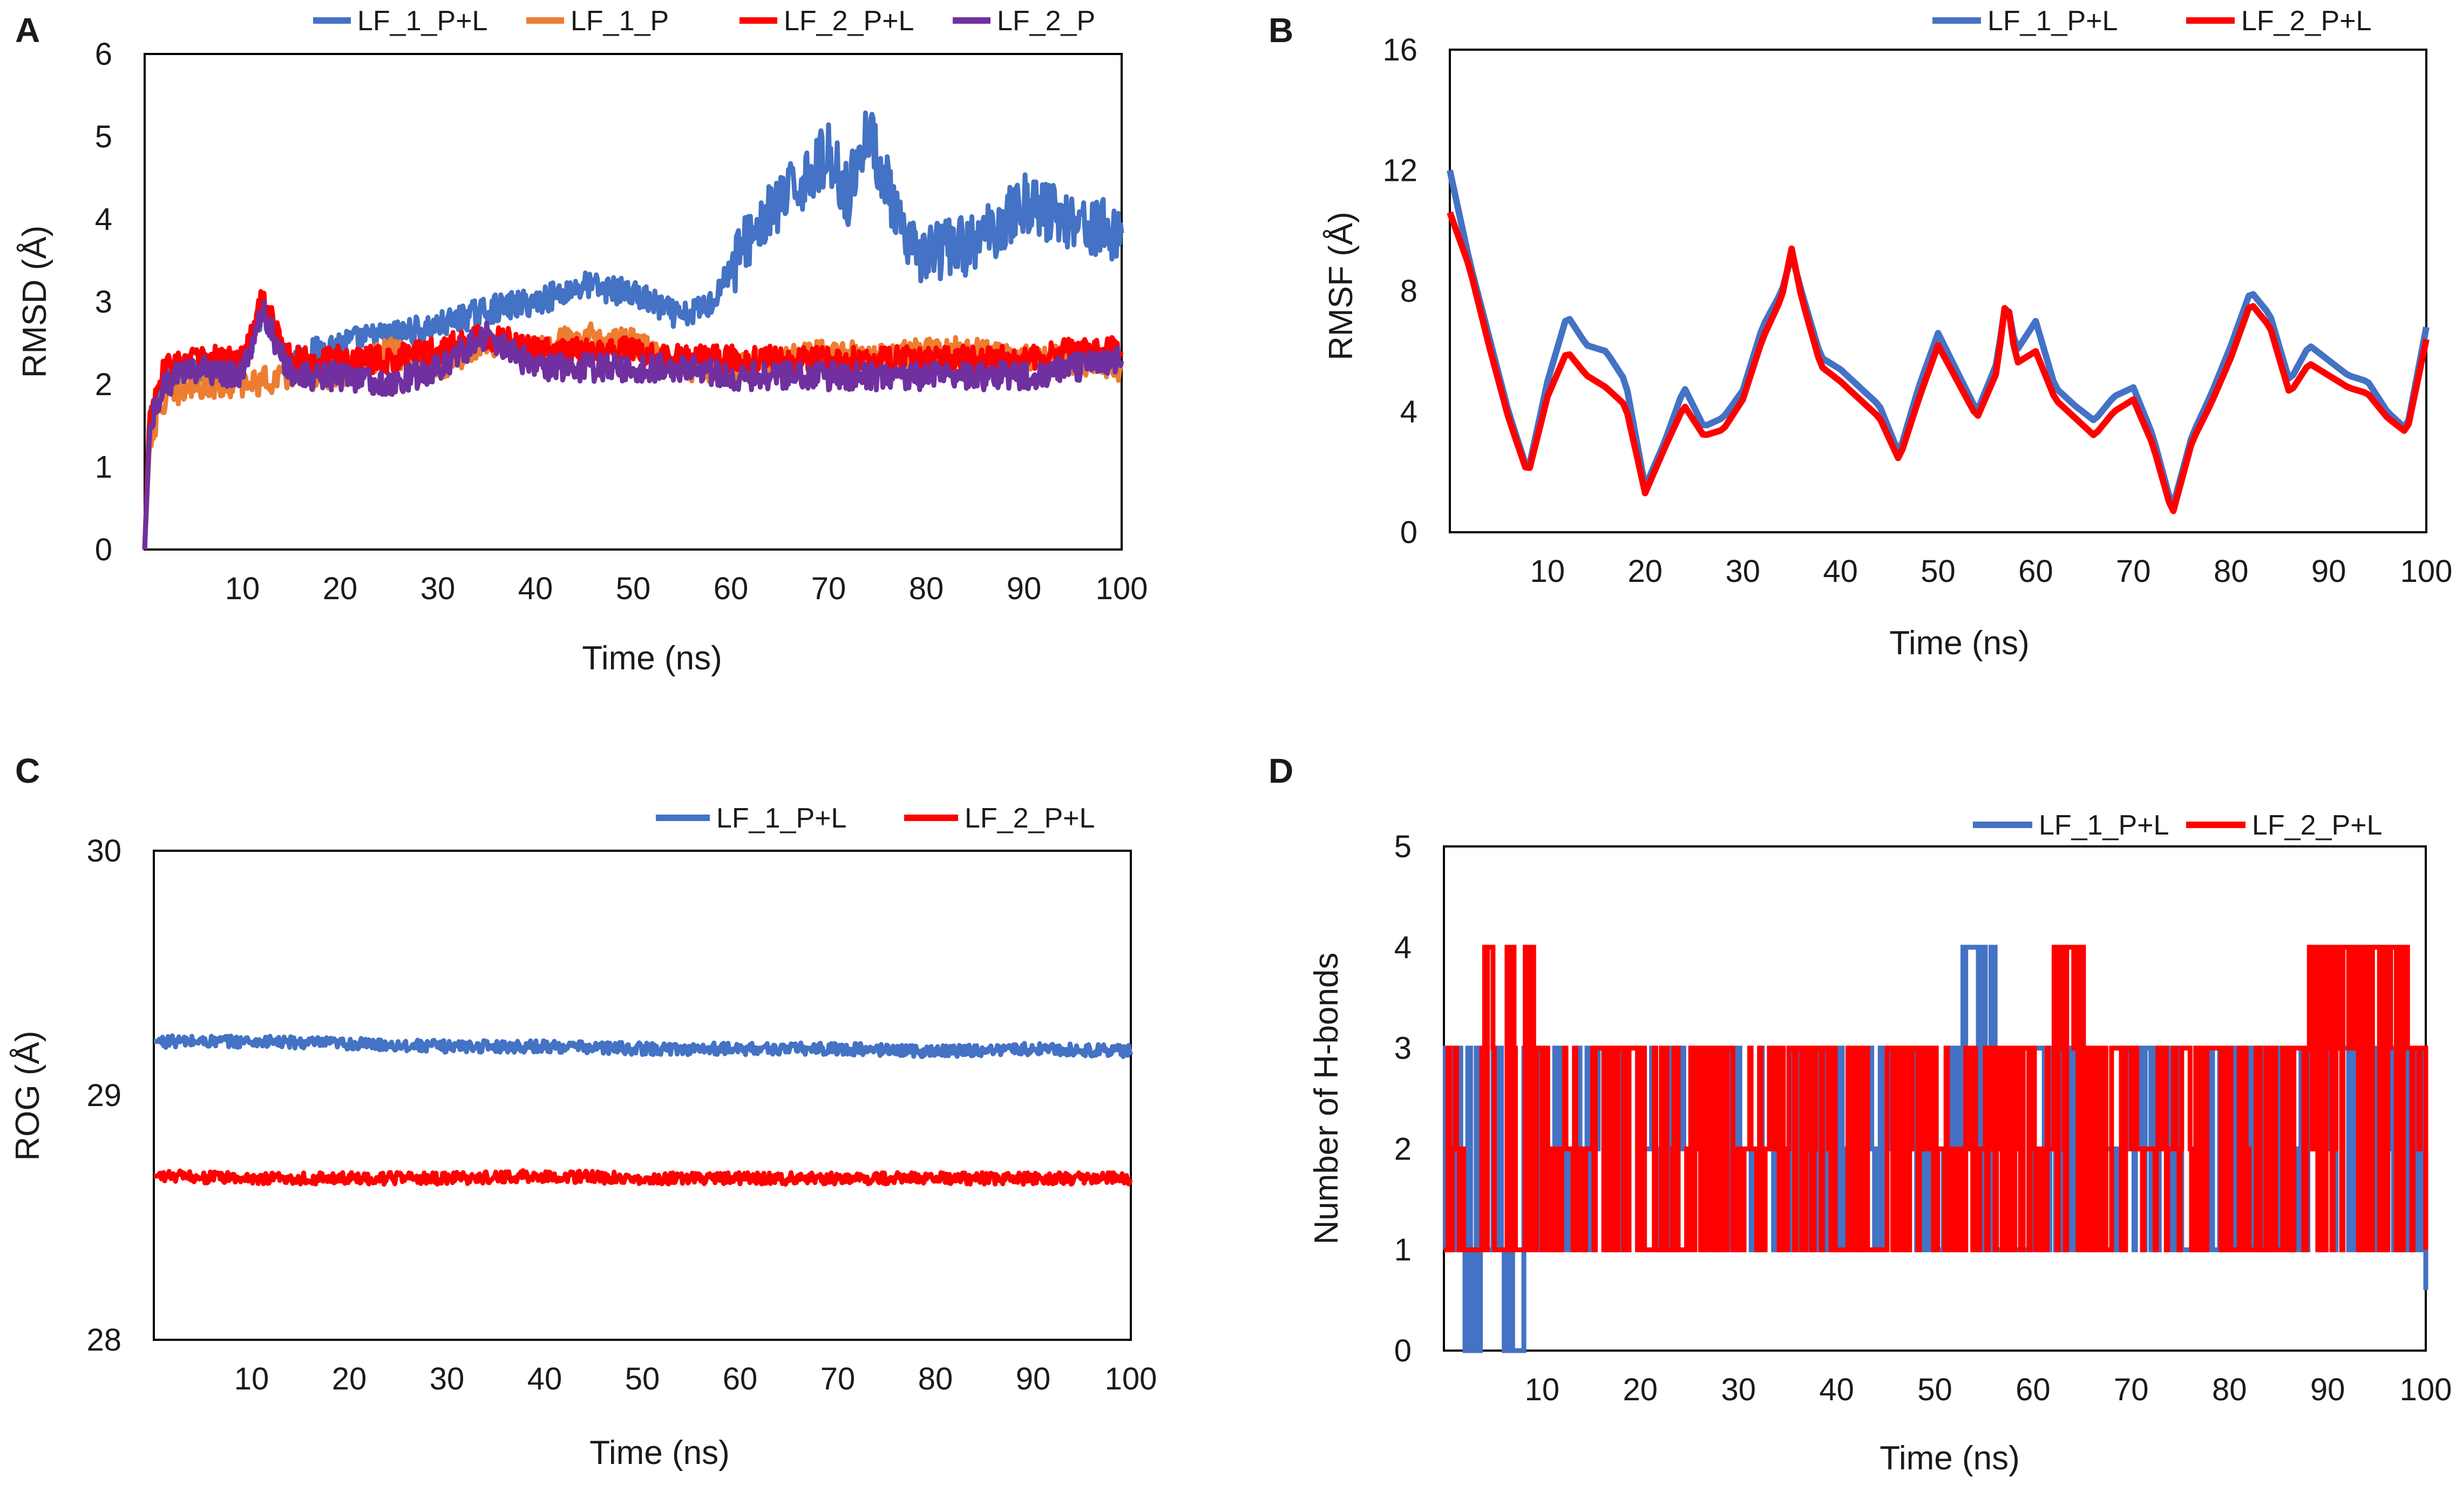 Image resolution: width=2456 pixels, height=1512 pixels. Describe the element at coordinates (103, 1095) in the screenshot. I see `y-tick-label: 29` at that location.